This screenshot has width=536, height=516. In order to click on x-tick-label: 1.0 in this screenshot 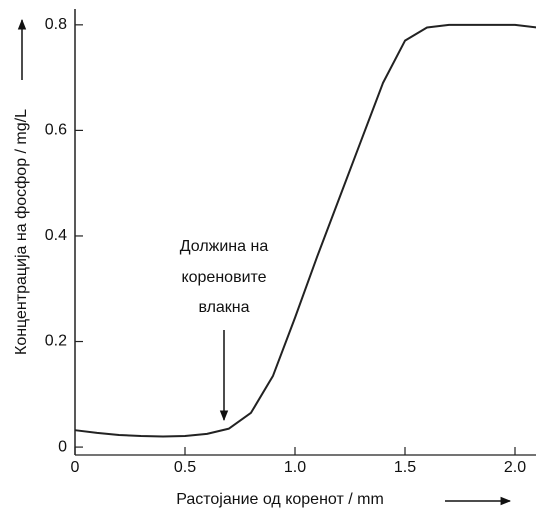, I will do `click(295, 467)`.